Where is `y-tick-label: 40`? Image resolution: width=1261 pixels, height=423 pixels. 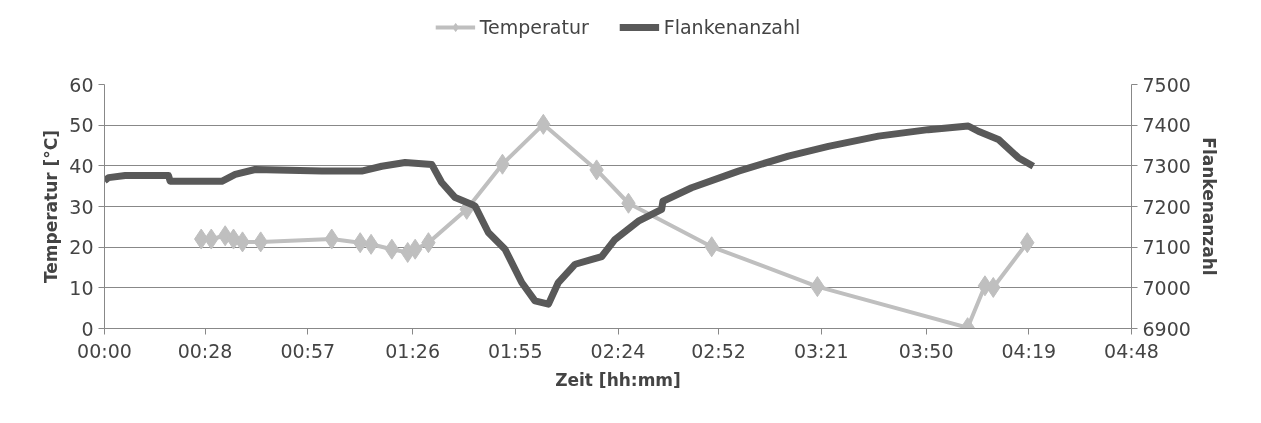 y-tick-label: 40 is located at coordinates (81, 165).